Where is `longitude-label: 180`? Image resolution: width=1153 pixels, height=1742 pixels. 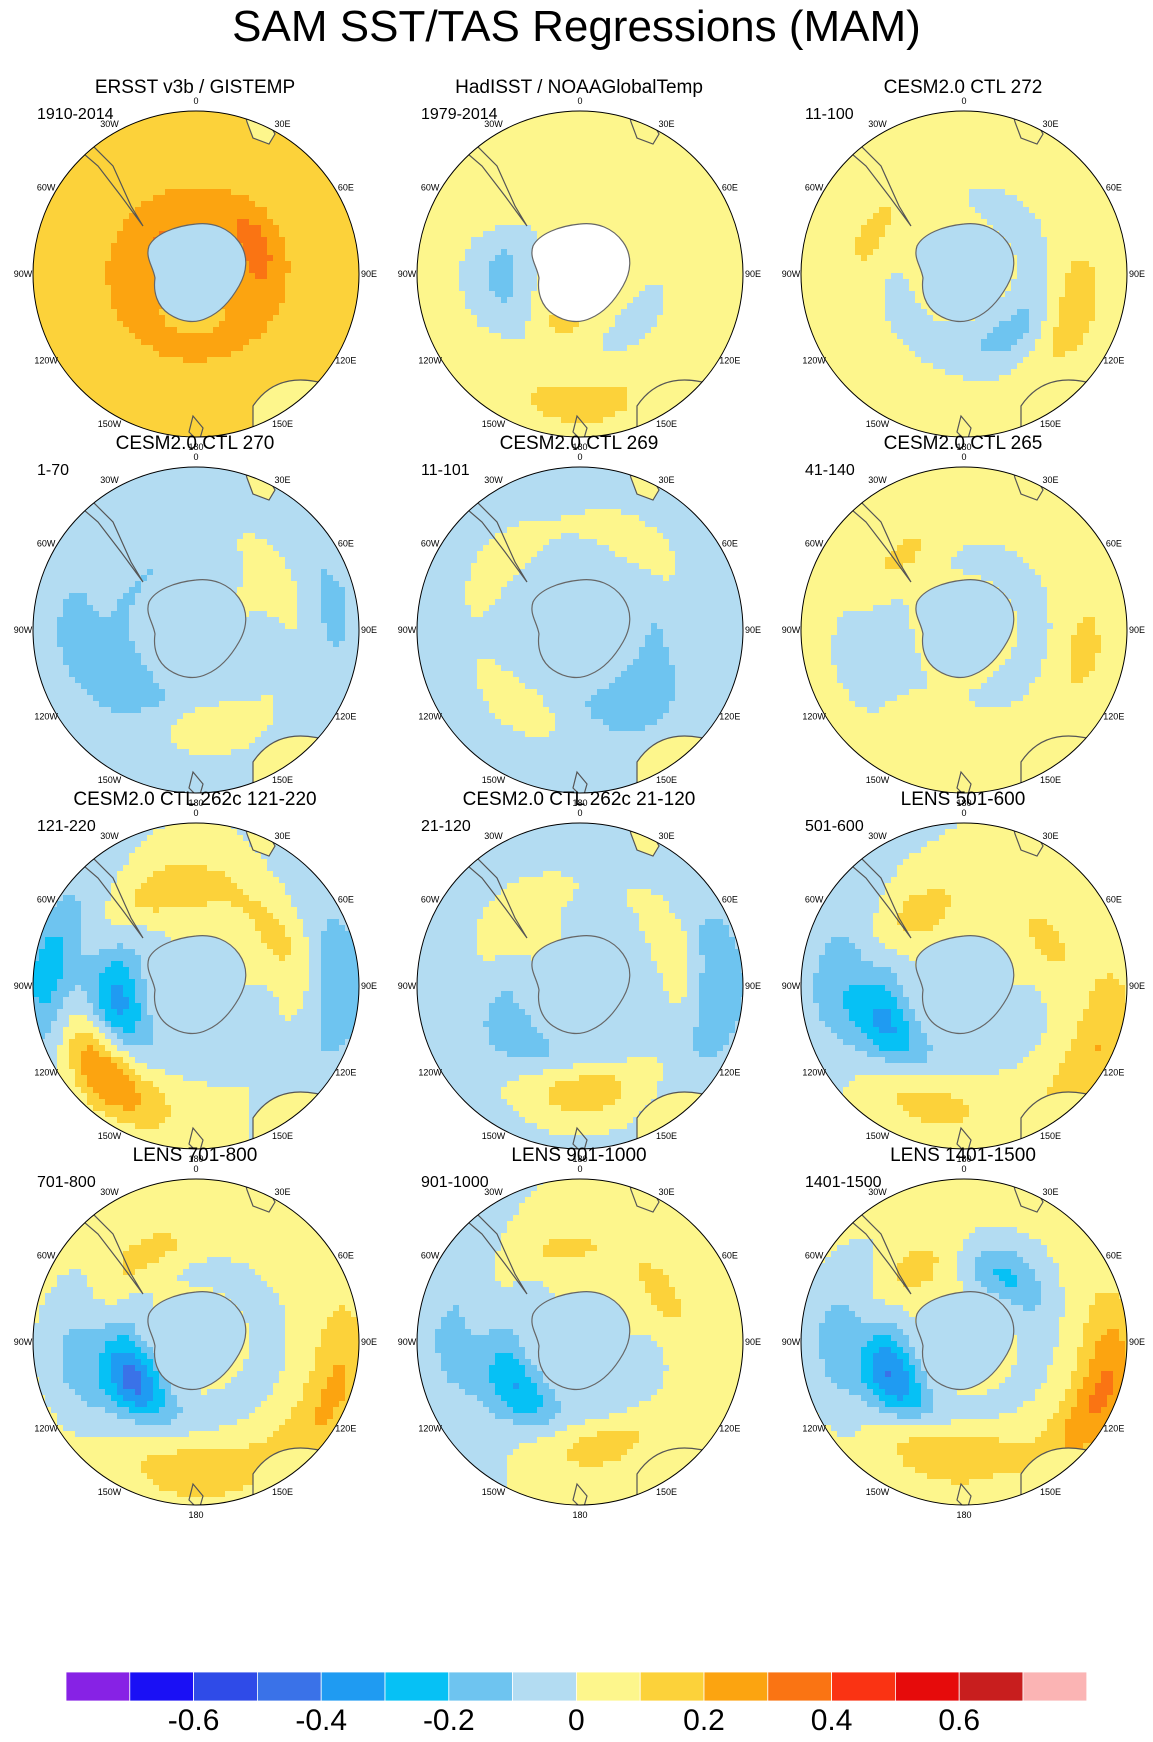 longitude-label: 180 is located at coordinates (195, 447).